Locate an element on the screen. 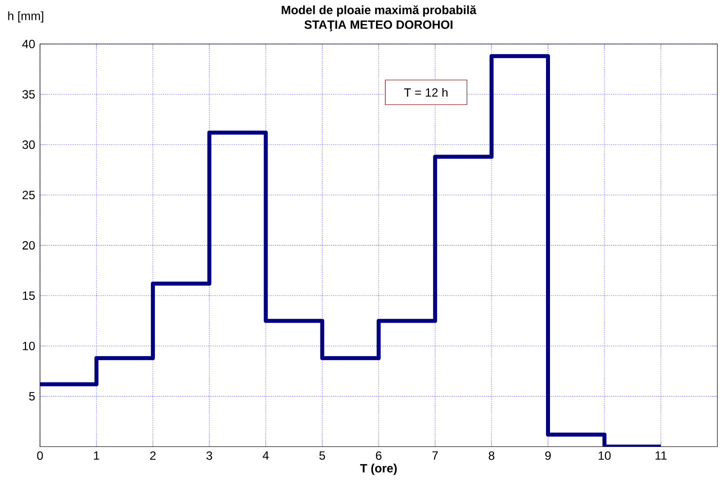 The height and width of the screenshot is (503, 728). x-tick-label: 4 is located at coordinates (265, 456).